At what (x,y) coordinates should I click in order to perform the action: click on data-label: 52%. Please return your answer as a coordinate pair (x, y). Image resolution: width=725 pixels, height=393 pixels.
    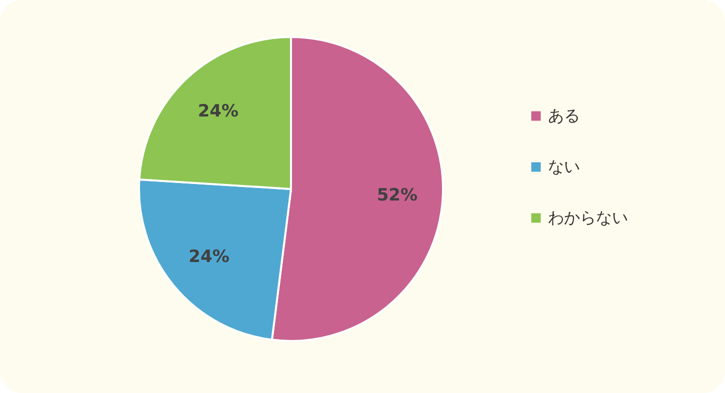
    Looking at the image, I should click on (397, 196).